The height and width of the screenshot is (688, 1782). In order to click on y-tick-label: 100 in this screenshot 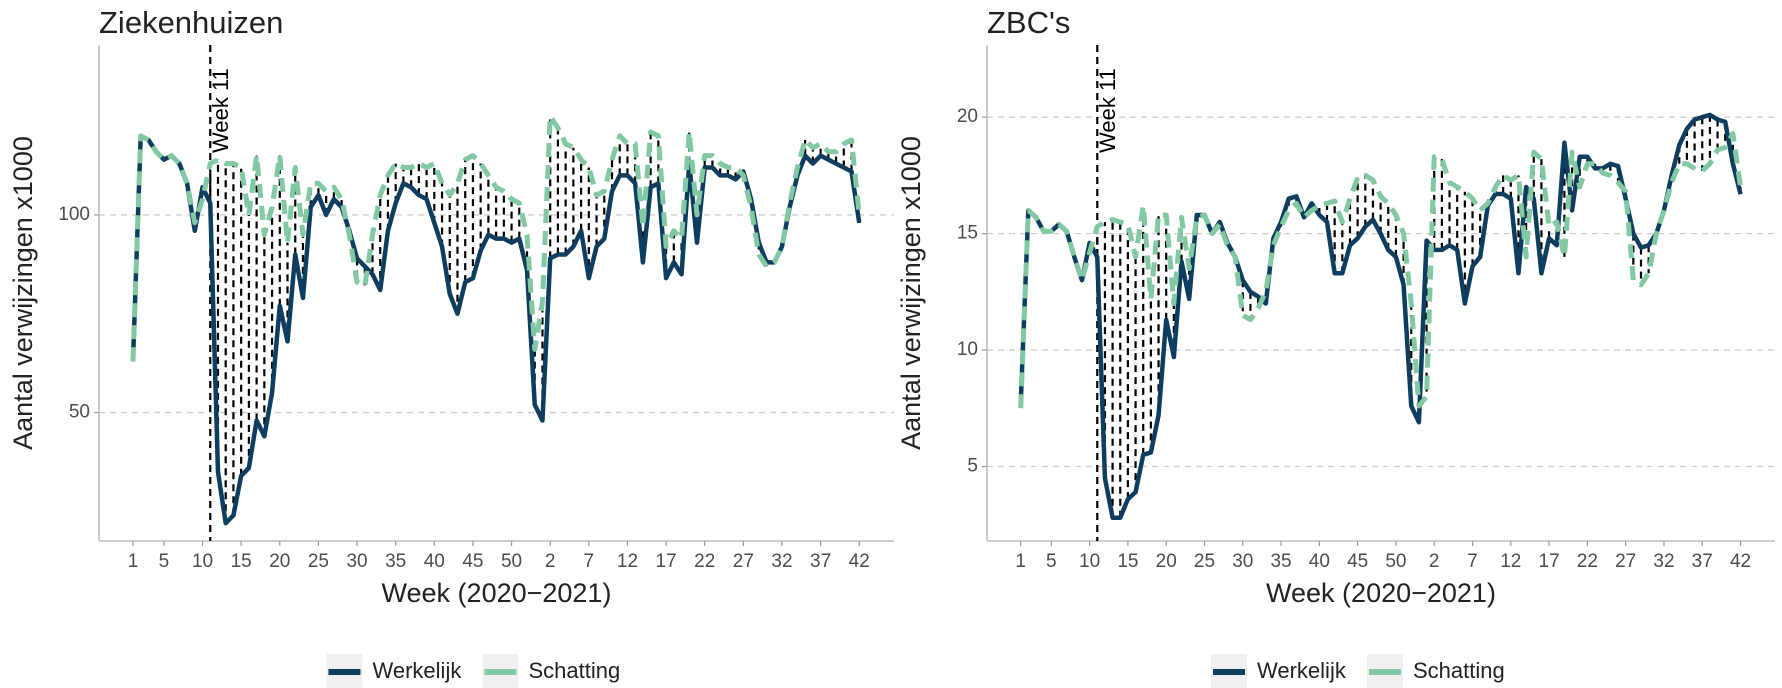, I will do `click(74, 214)`.